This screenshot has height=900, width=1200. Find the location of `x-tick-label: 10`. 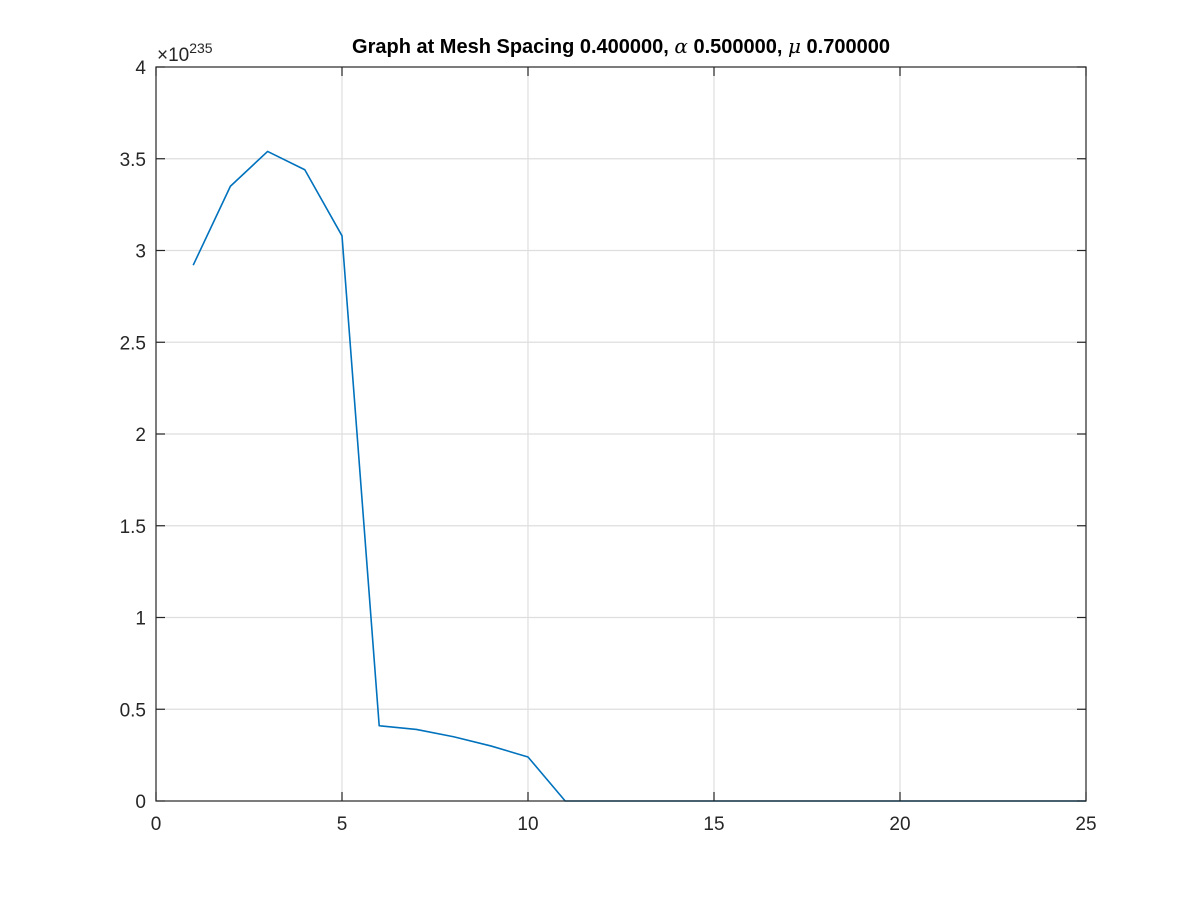

x-tick-label: 10 is located at coordinates (527, 824).